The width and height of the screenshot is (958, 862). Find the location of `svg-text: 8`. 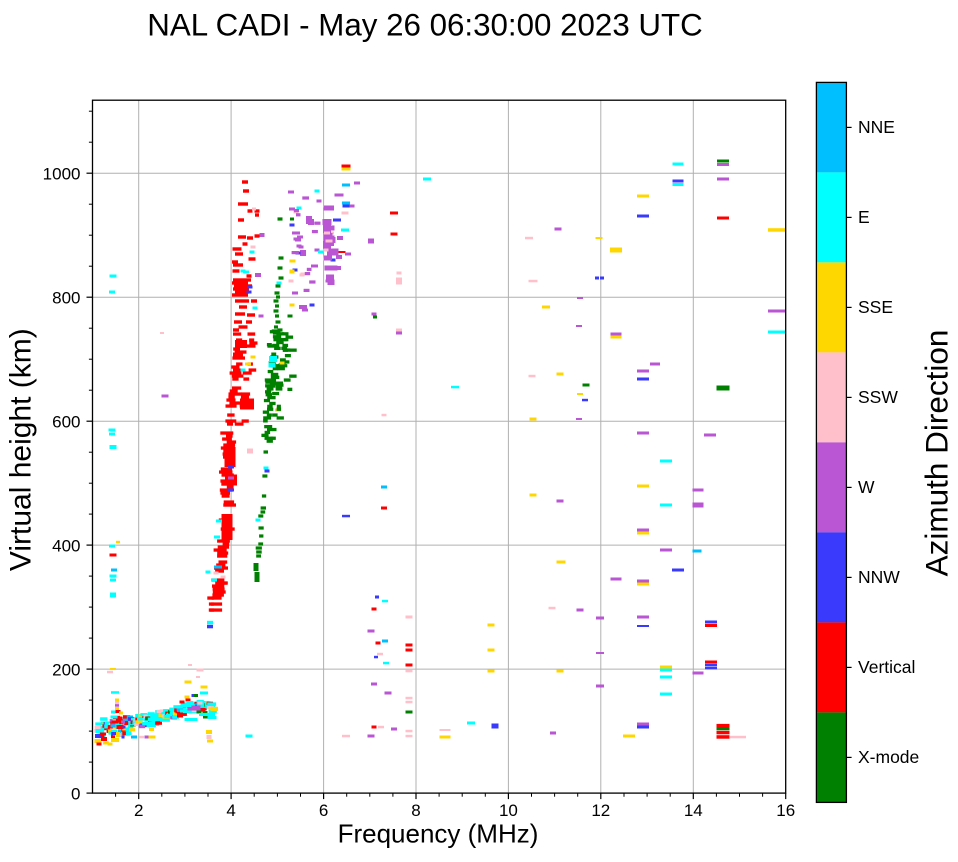

svg-text: 8 is located at coordinates (415, 810).